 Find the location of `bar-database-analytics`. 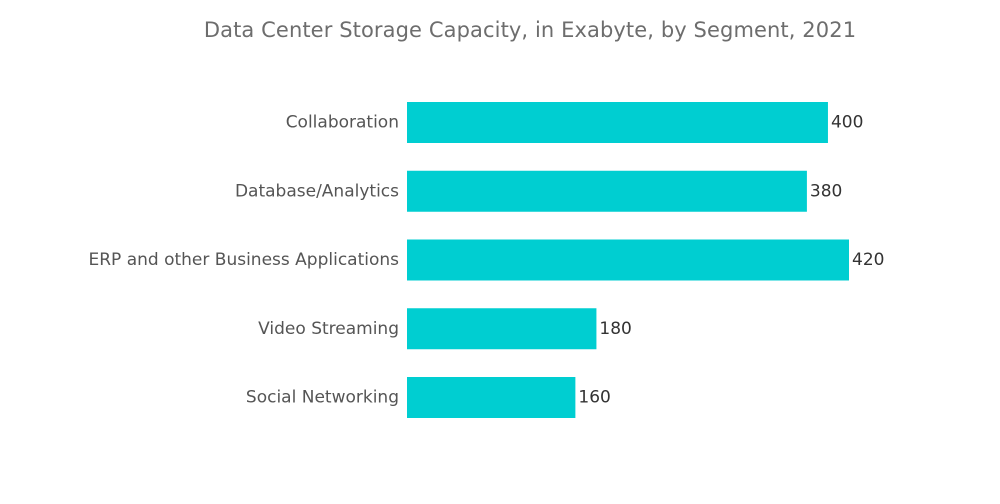

bar-database-analytics is located at coordinates (607, 191).